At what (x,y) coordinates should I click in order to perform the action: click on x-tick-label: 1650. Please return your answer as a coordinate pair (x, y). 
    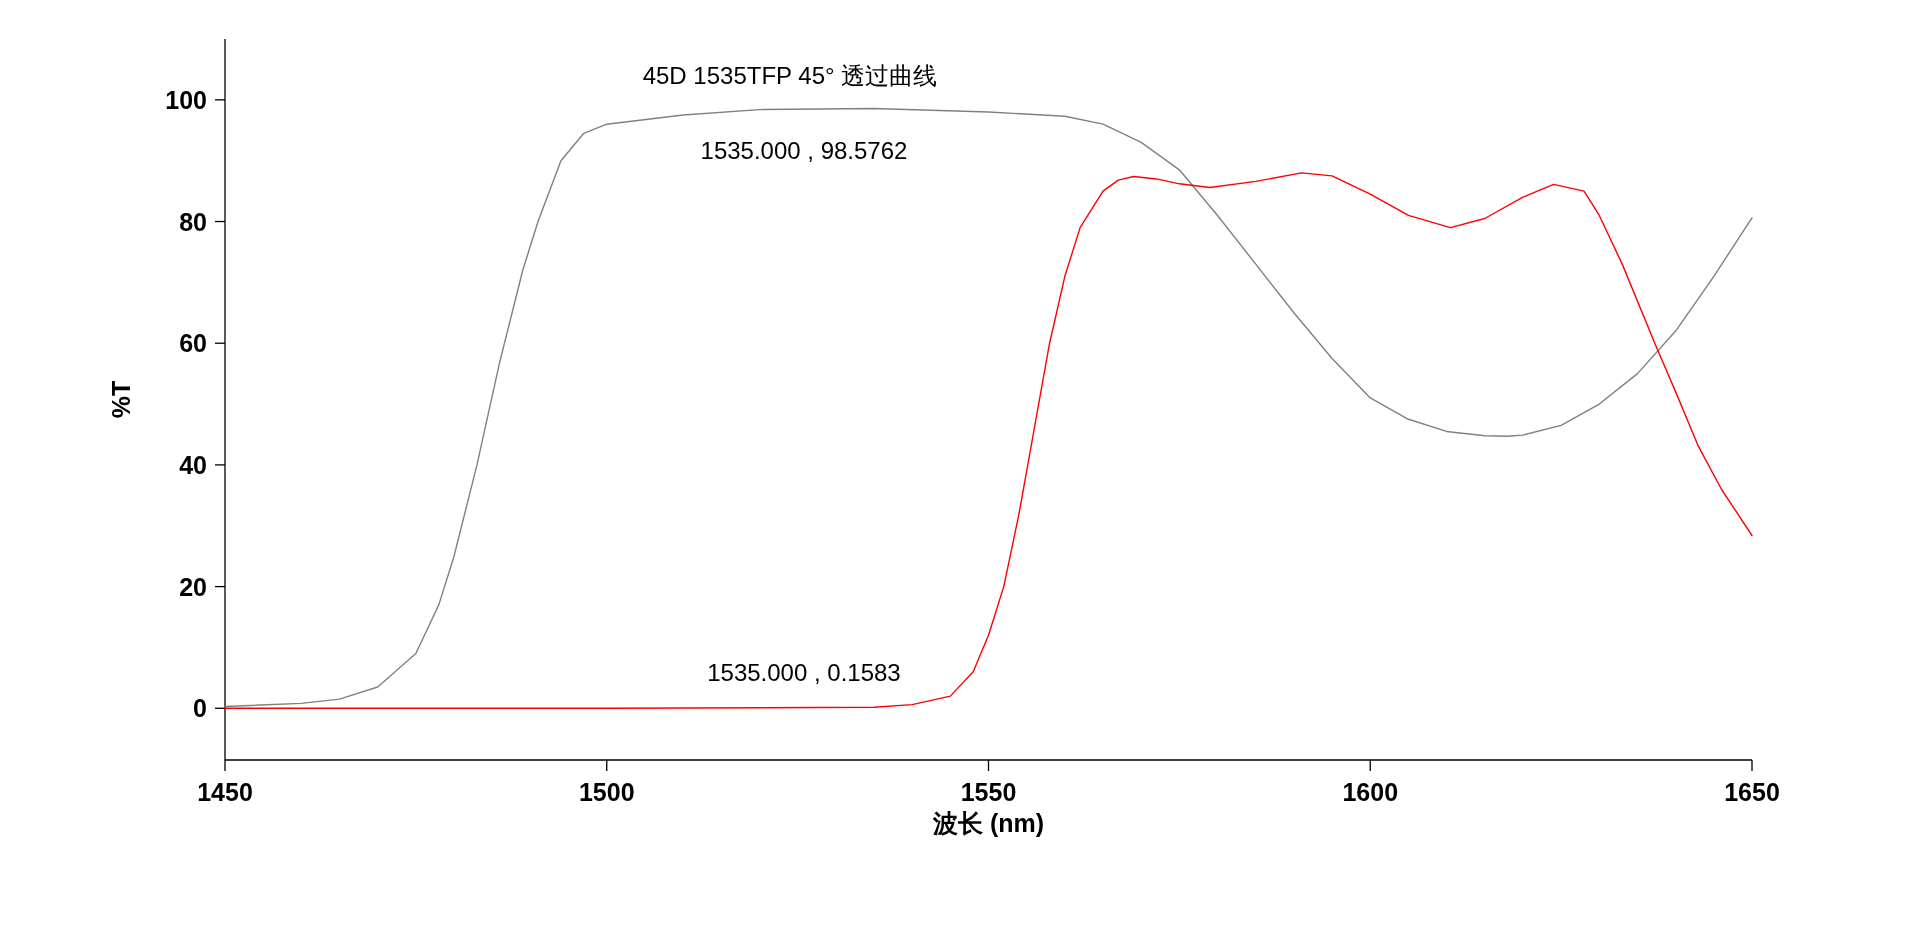
    Looking at the image, I should click on (1752, 792).